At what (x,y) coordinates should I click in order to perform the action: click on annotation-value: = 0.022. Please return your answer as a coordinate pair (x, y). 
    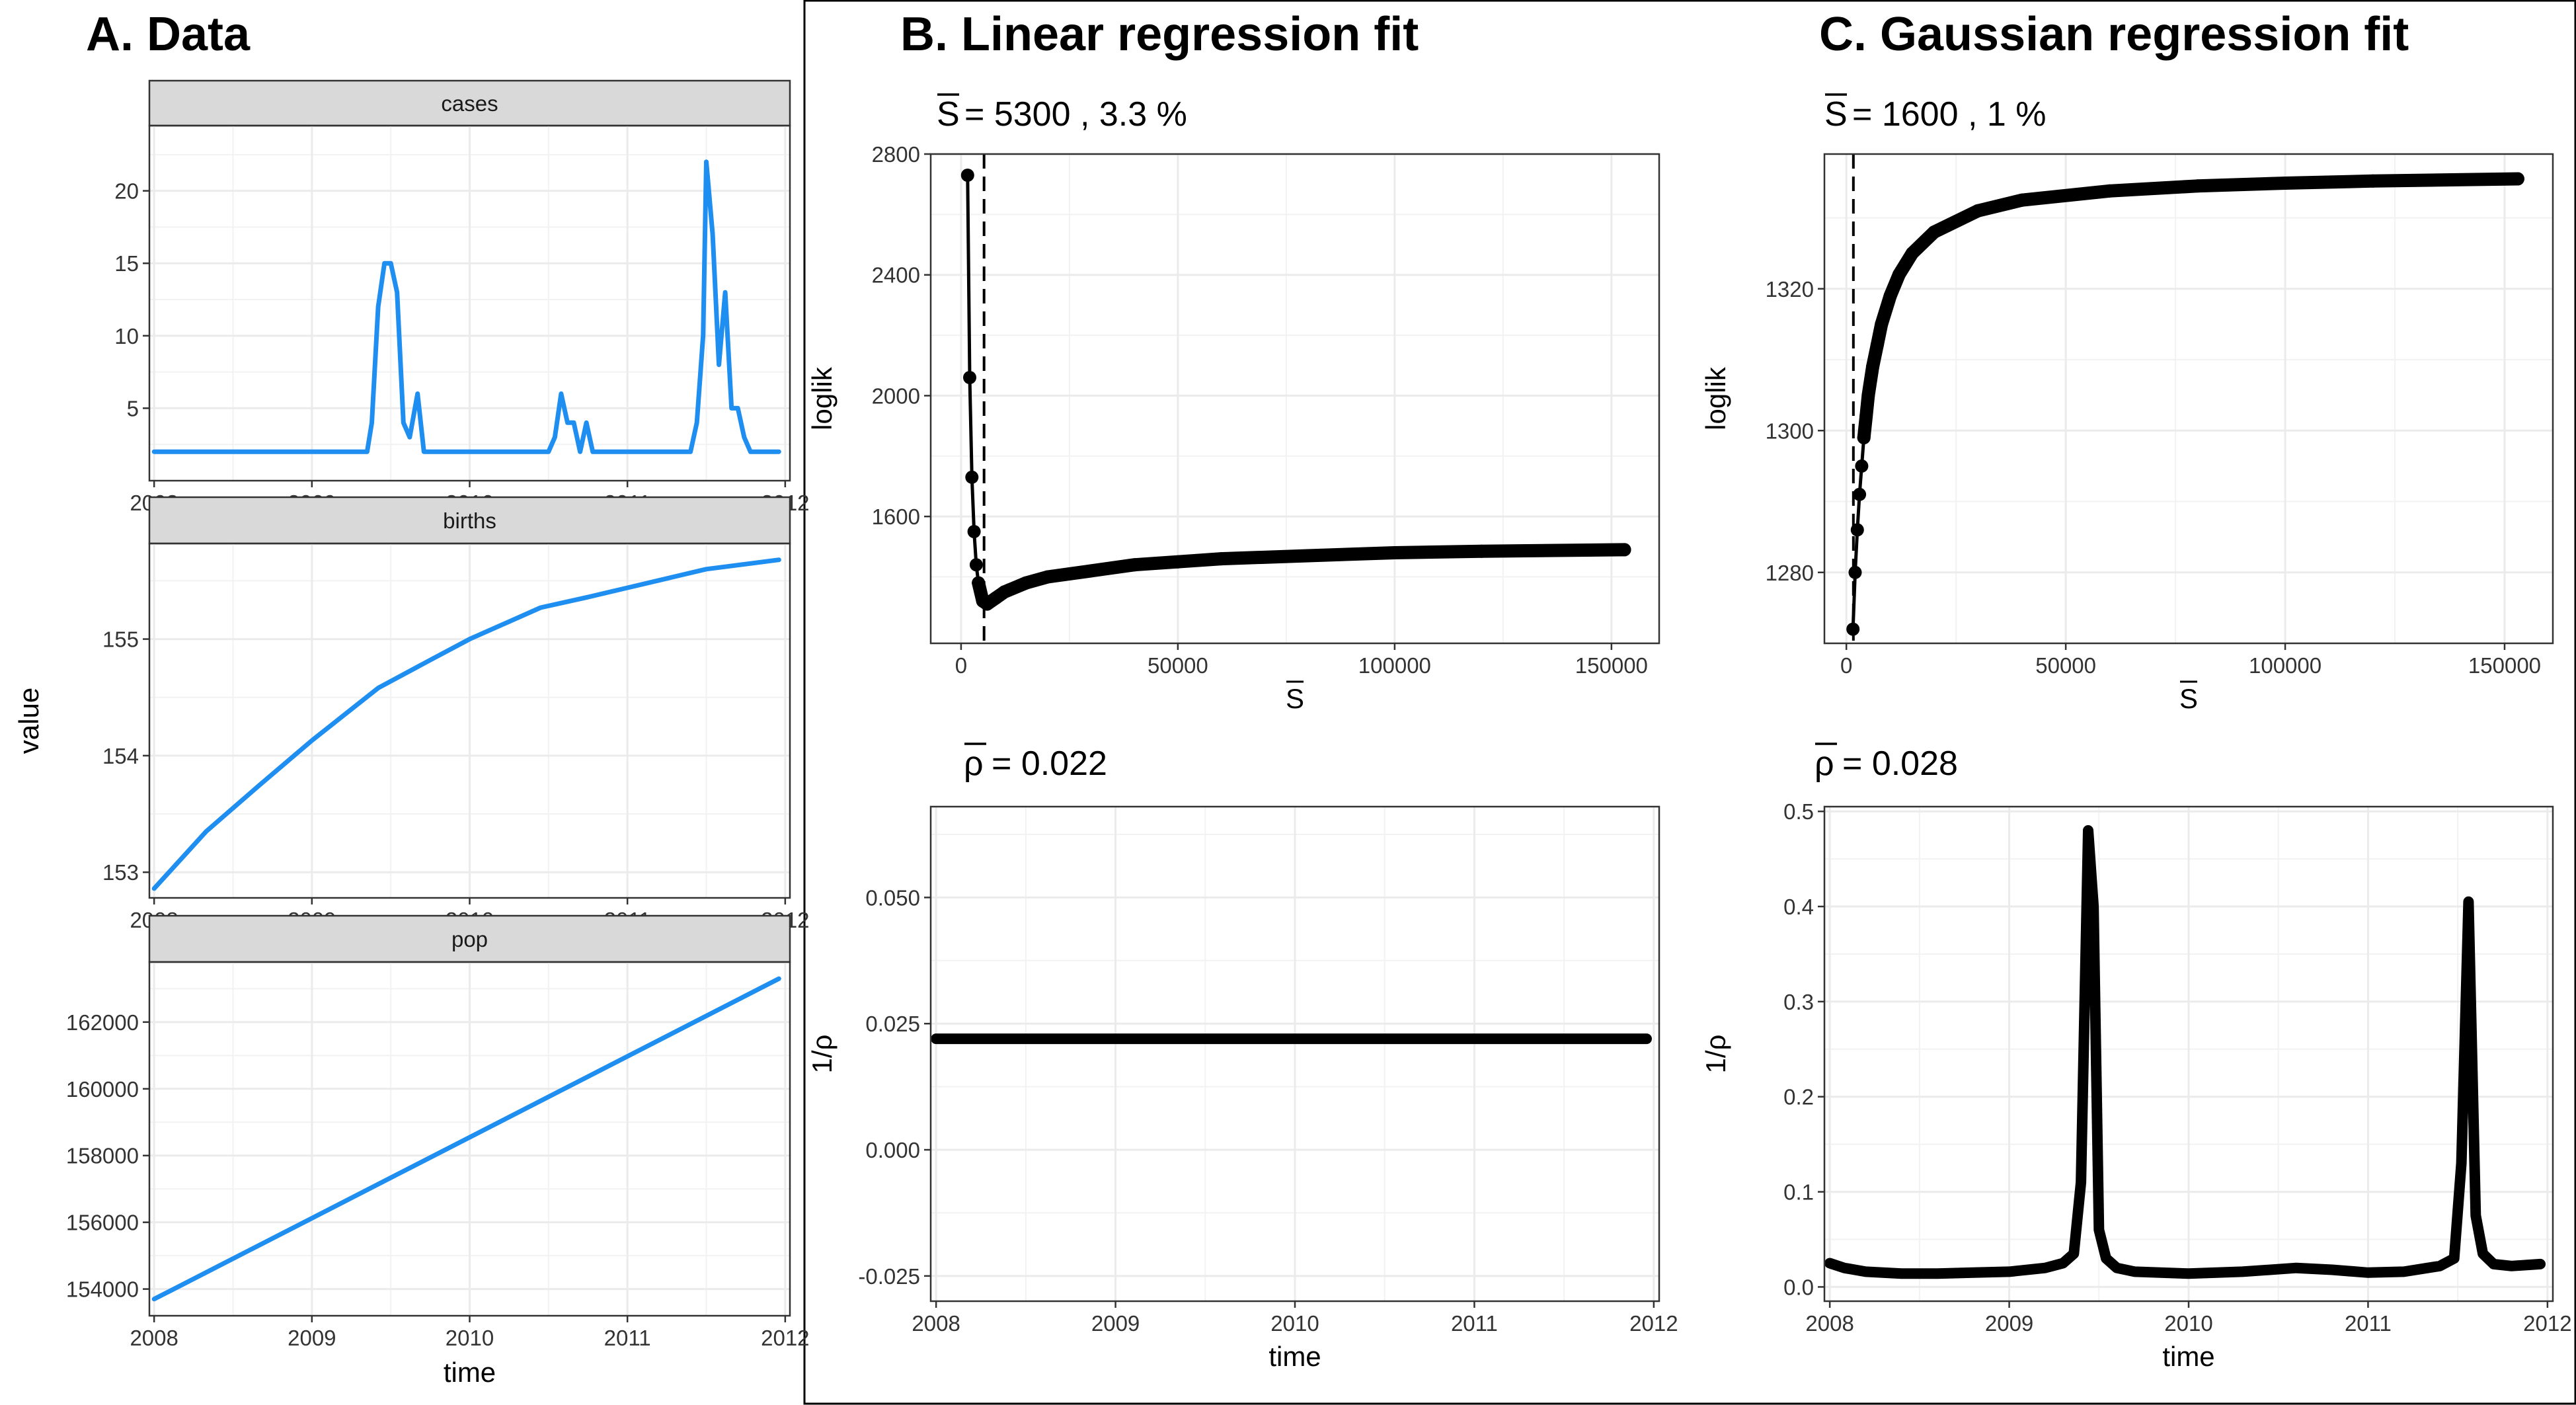
    Looking at the image, I should click on (1049, 763).